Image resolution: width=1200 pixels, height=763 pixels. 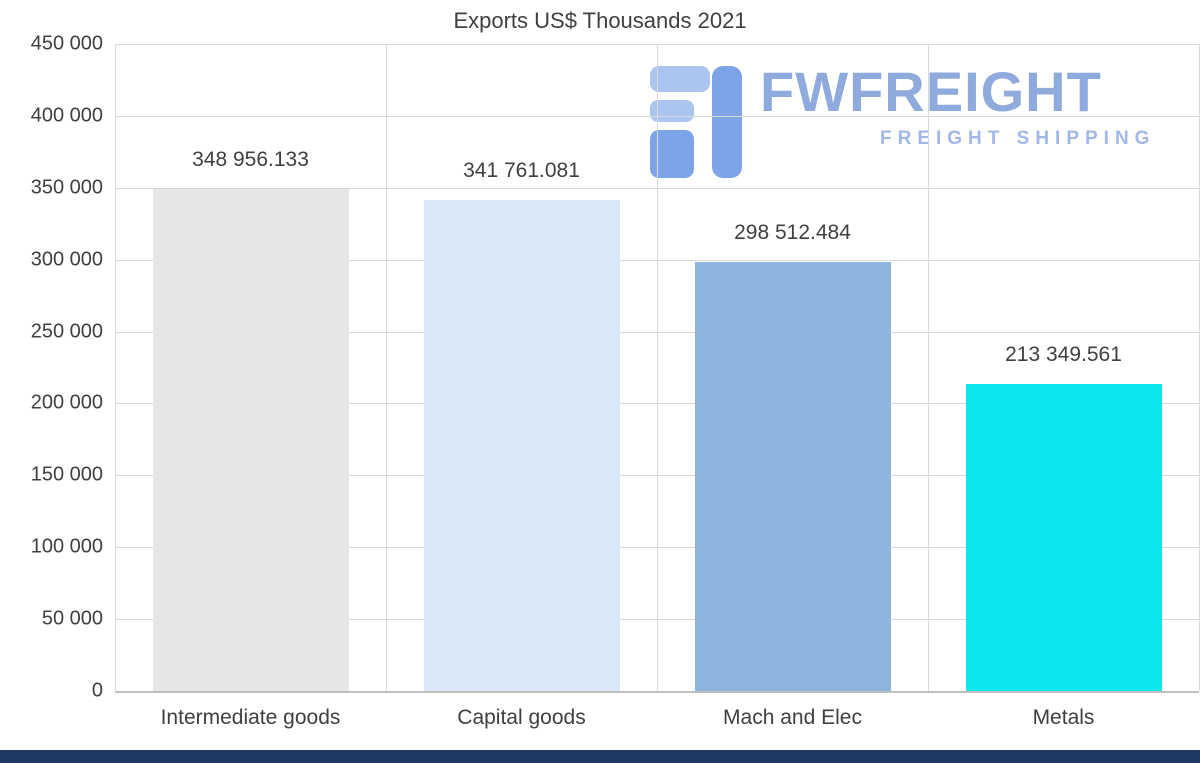 What do you see at coordinates (792, 717) in the screenshot?
I see `category-label: Mach and Elec` at bounding box center [792, 717].